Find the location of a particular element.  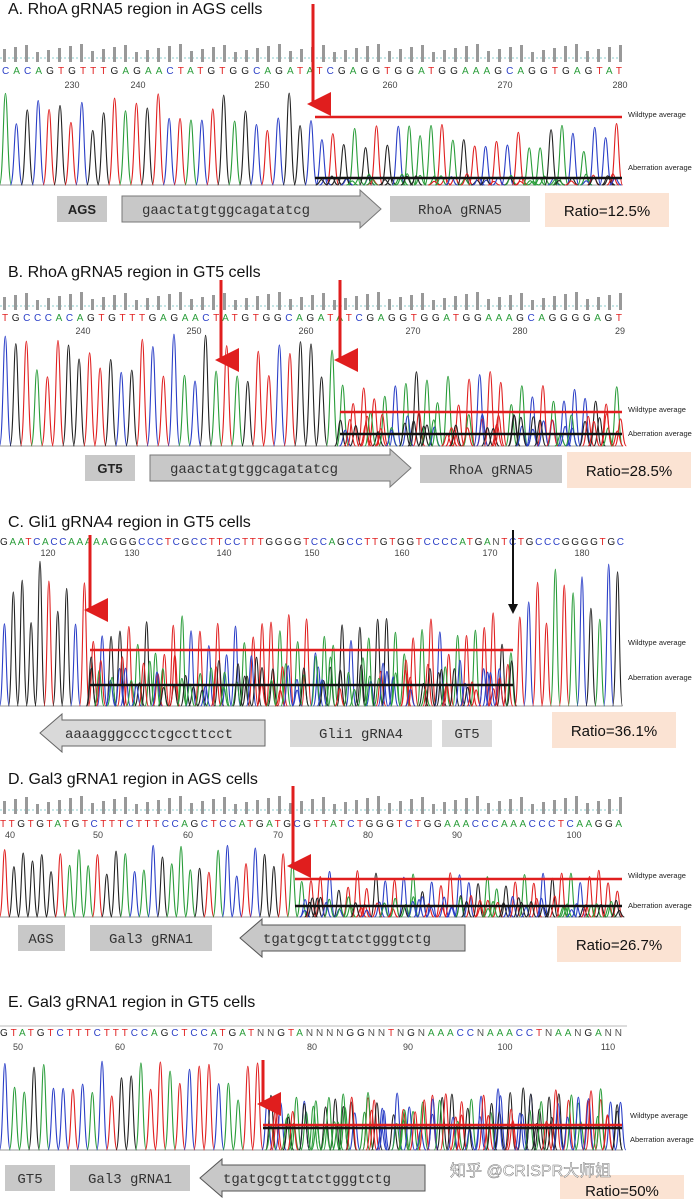

panel-title: B. RhoA gRNA5 region in GT5 cells is located at coordinates (134, 272).